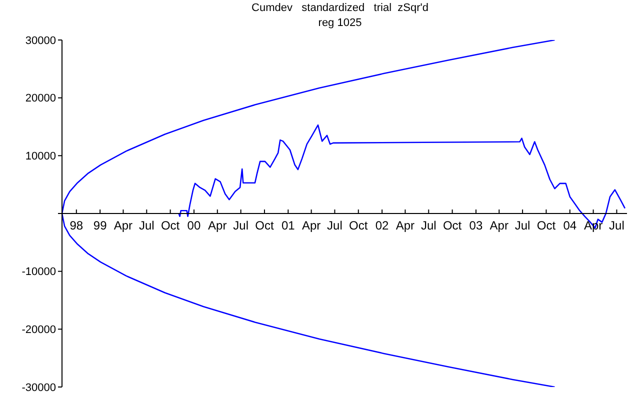 The width and height of the screenshot is (640, 395). What do you see at coordinates (340, 8) in the screenshot?
I see `chart-title: Cumdev standardized trial zSqr'd` at bounding box center [340, 8].